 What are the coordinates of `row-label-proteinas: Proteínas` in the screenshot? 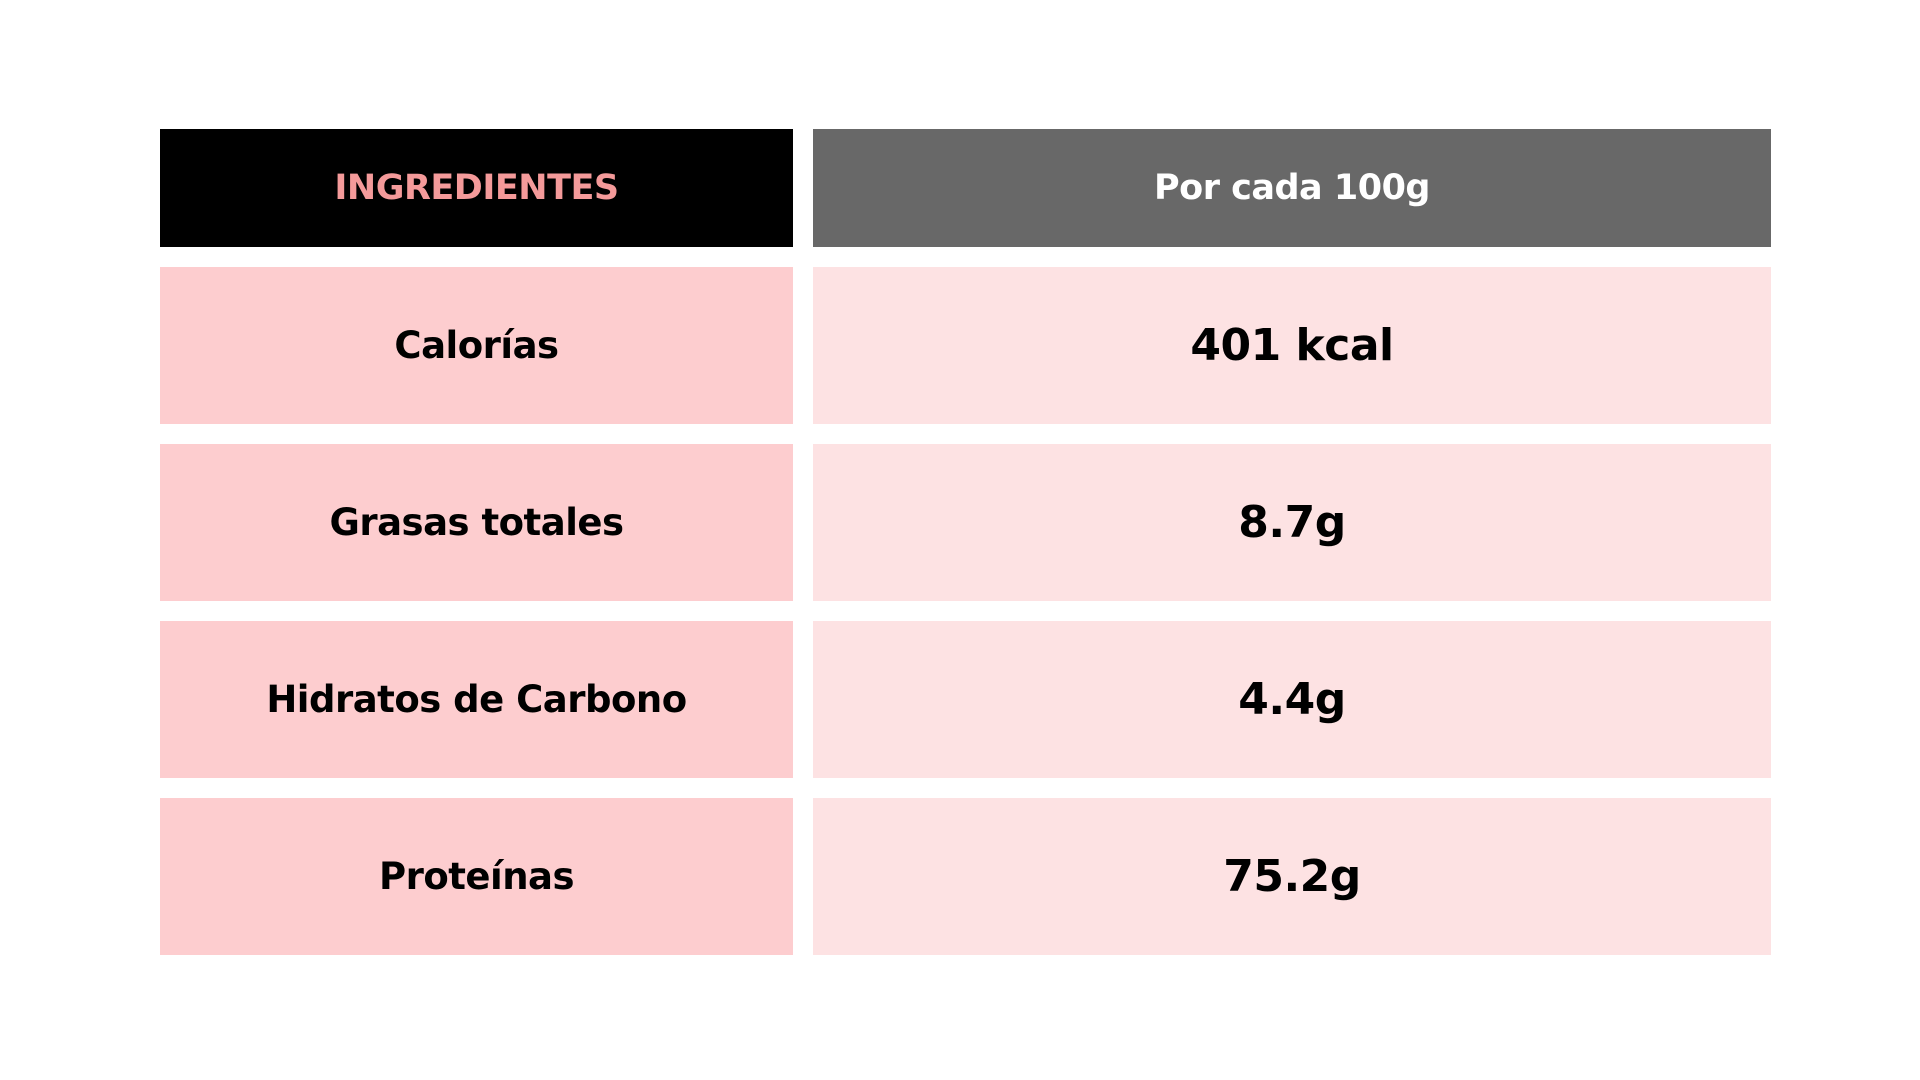 It's located at (476, 876).